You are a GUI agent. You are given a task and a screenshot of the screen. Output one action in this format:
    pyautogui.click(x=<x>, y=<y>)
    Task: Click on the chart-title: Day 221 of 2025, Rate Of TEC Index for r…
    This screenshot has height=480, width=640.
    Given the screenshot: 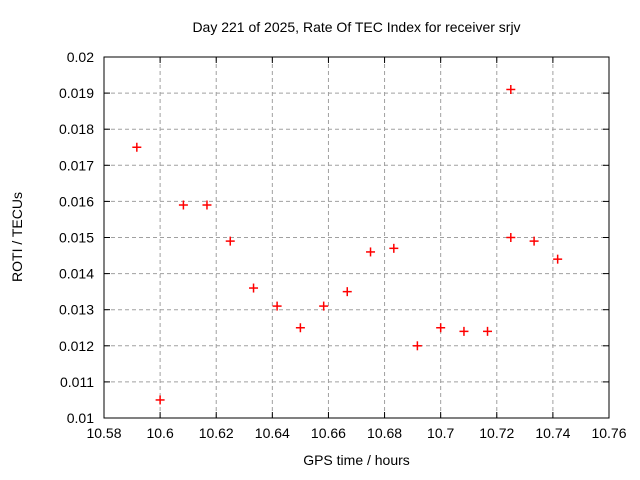 What is the action you would take?
    pyautogui.click(x=356, y=27)
    